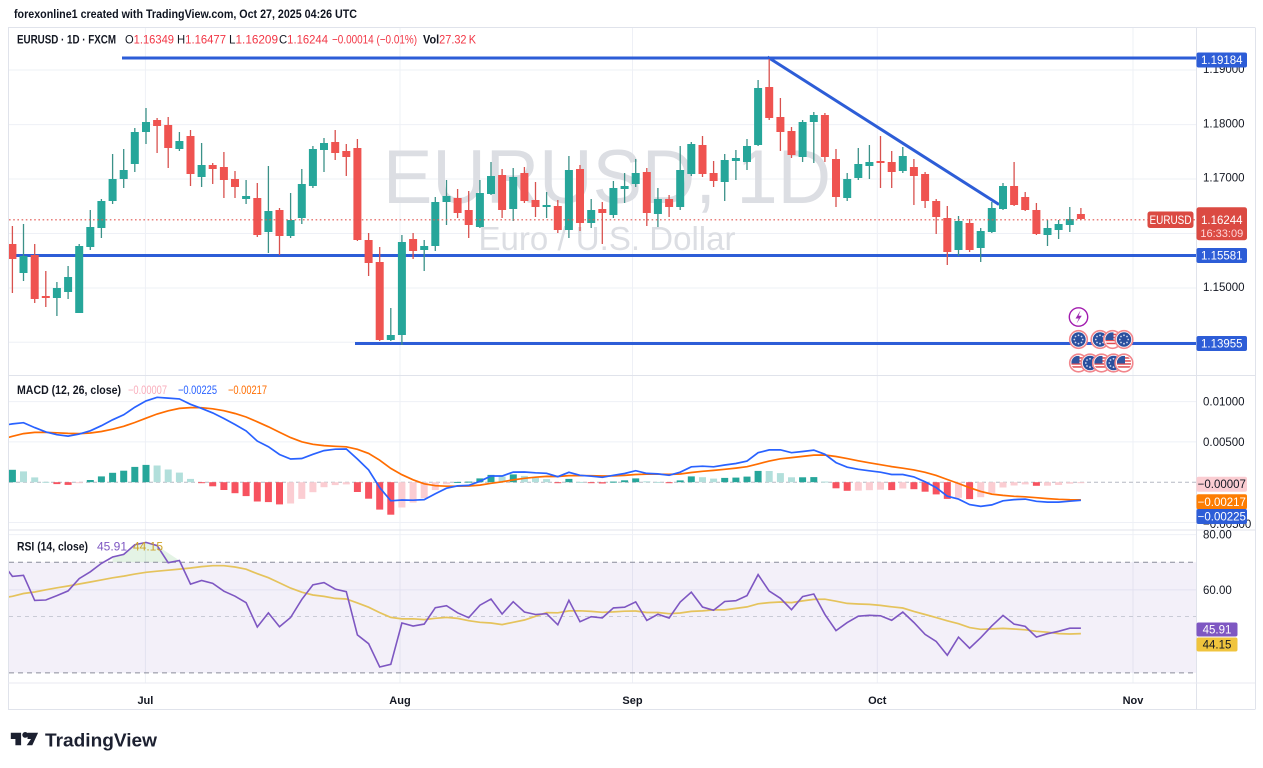 The height and width of the screenshot is (768, 1263). I want to click on svg-text: 60.00, so click(1217, 591).